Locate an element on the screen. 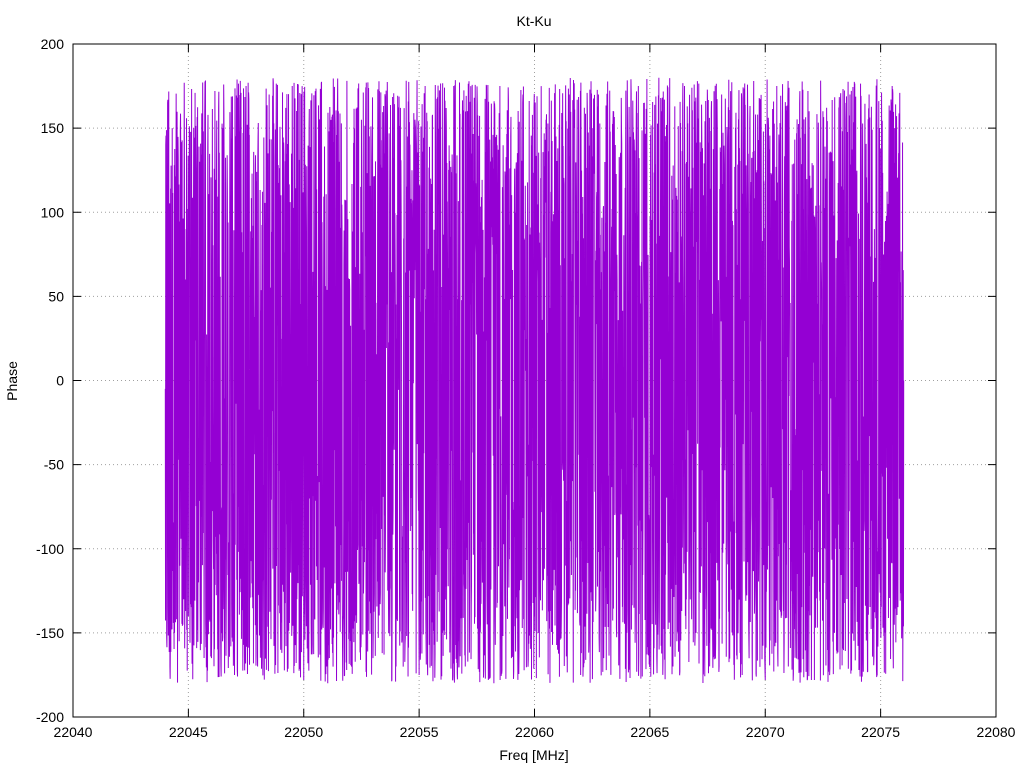 The width and height of the screenshot is (1024, 768). y-tick-label: 200 is located at coordinates (53, 44).